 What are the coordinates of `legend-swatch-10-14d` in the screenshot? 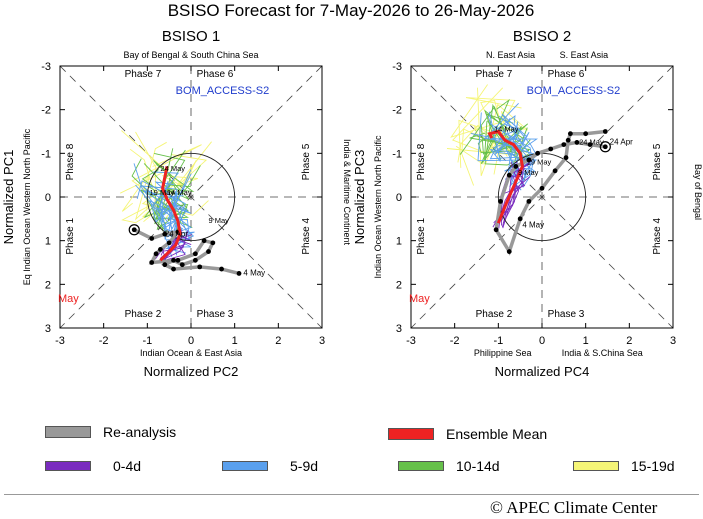 It's located at (421, 466).